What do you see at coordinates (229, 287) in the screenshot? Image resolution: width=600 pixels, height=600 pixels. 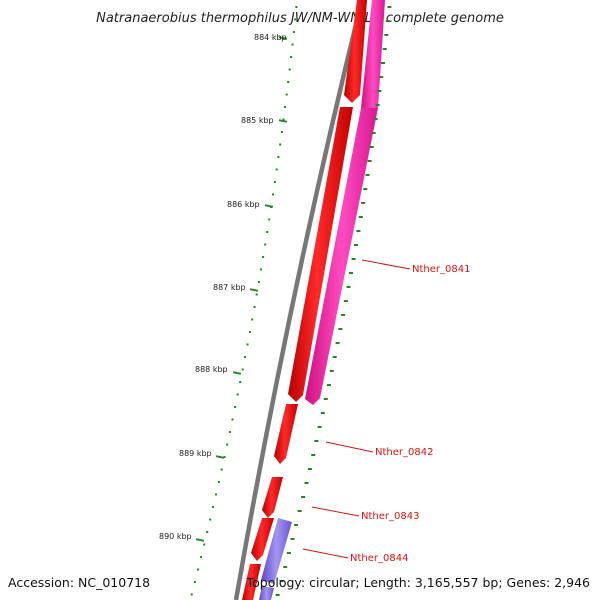 I see `kbp-label: 887 kbp` at bounding box center [229, 287].